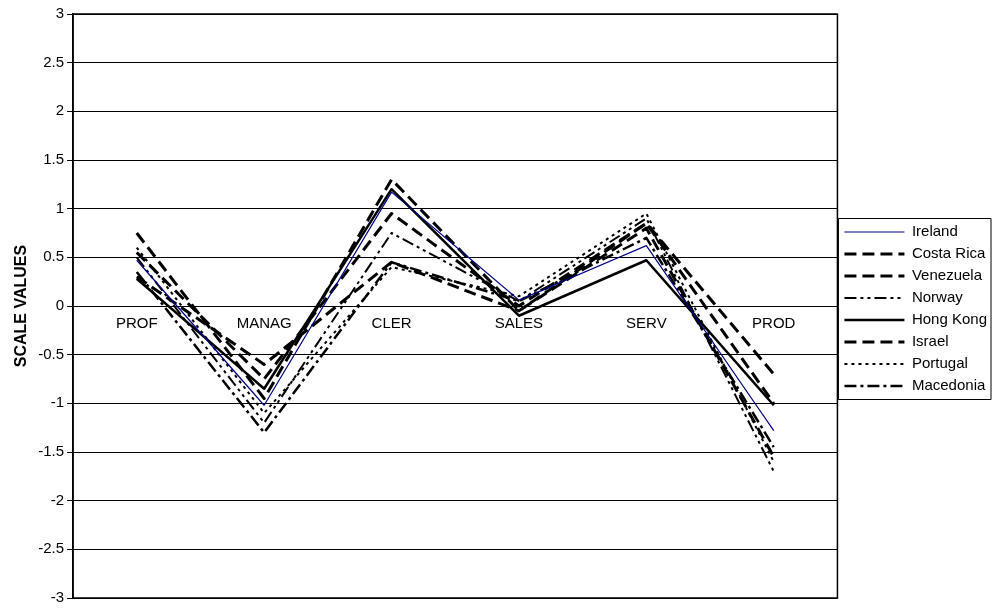 The height and width of the screenshot is (610, 1001). I want to click on y-tick-label: 3, so click(60, 13).